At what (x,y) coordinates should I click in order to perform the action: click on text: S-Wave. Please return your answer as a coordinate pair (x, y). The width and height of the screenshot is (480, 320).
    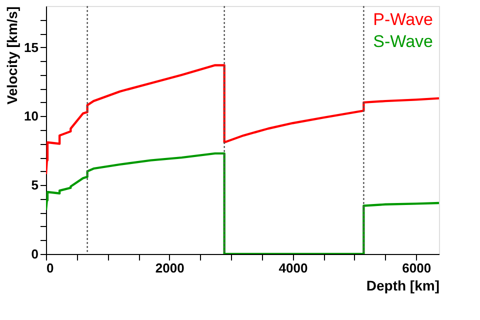
    Looking at the image, I should click on (403, 41).